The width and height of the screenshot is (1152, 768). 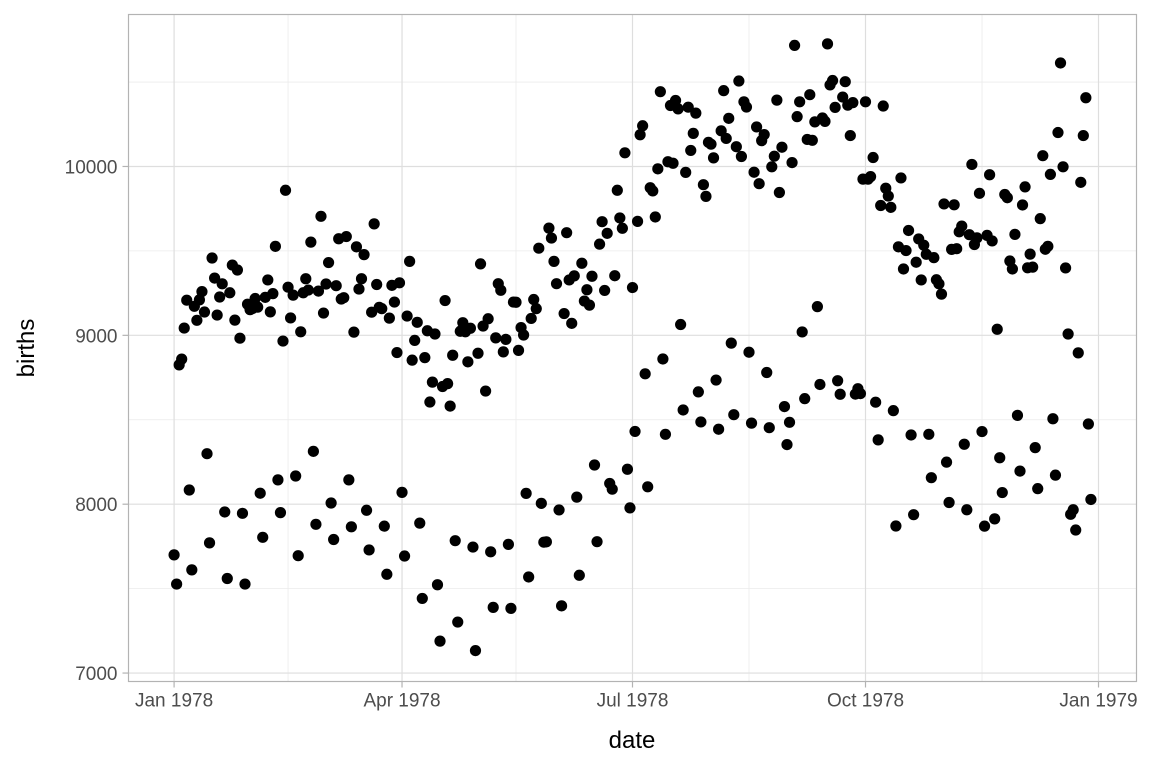 What do you see at coordinates (401, 701) in the screenshot?
I see `x-tick-label: Apr 1978` at bounding box center [401, 701].